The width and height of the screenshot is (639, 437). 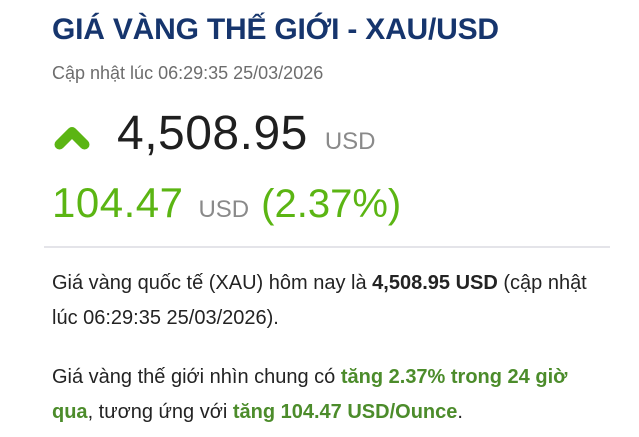 I want to click on p2-percent-change-bold: tăng 2.37% trong 24 giờ qua, so click(x=310, y=394).